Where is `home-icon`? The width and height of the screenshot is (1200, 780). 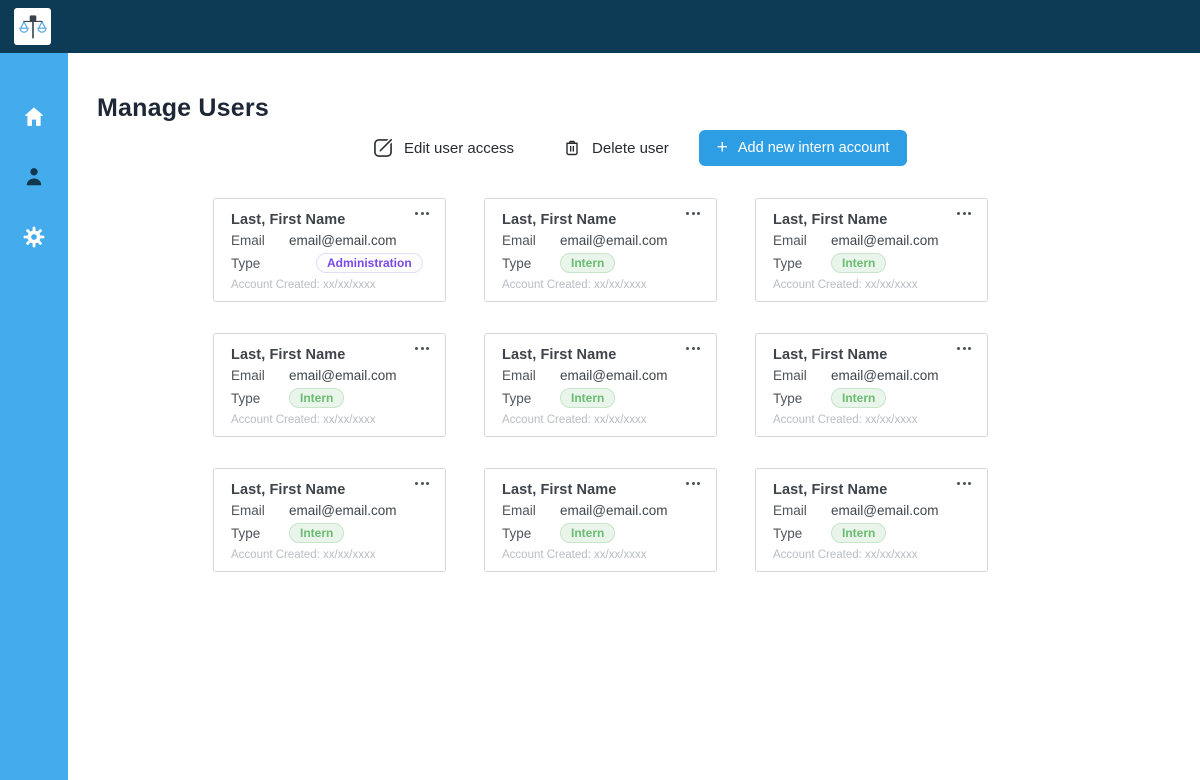 home-icon is located at coordinates (34, 117).